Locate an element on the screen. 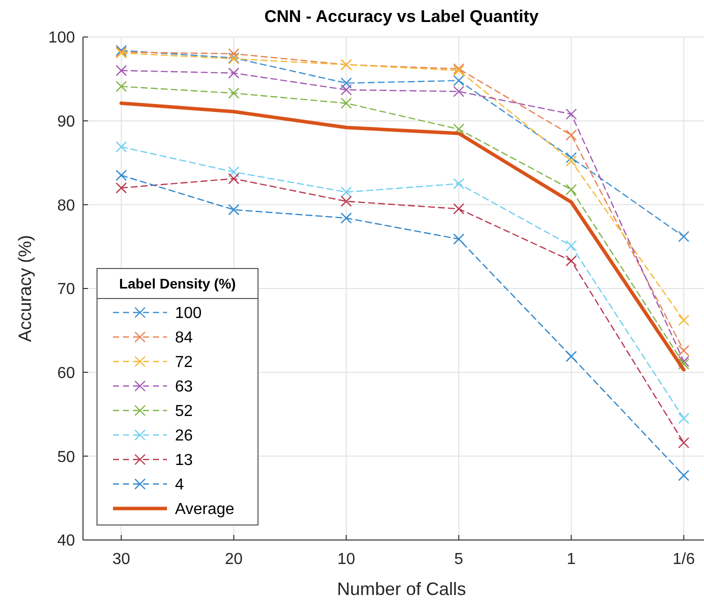 The width and height of the screenshot is (704, 605). legend-label: 63 is located at coordinates (184, 387).